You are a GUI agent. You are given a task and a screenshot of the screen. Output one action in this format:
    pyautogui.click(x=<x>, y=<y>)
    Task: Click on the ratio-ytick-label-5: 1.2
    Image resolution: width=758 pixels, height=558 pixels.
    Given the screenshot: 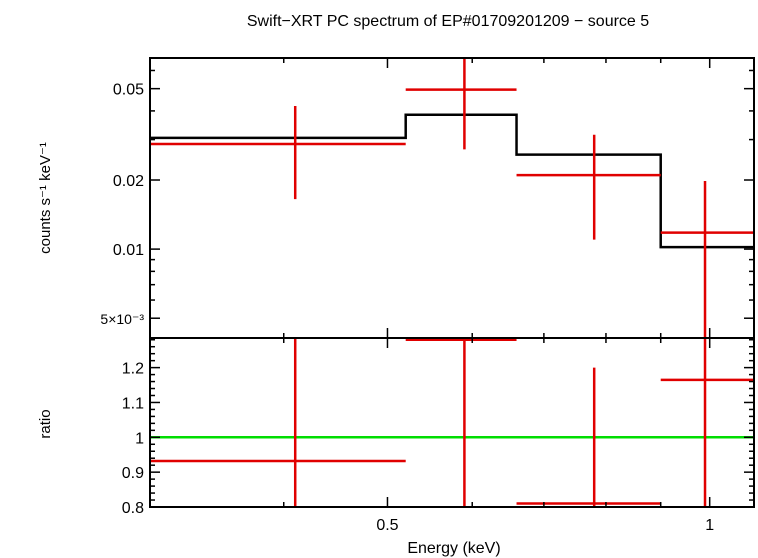 What is the action you would take?
    pyautogui.click(x=133, y=369)
    